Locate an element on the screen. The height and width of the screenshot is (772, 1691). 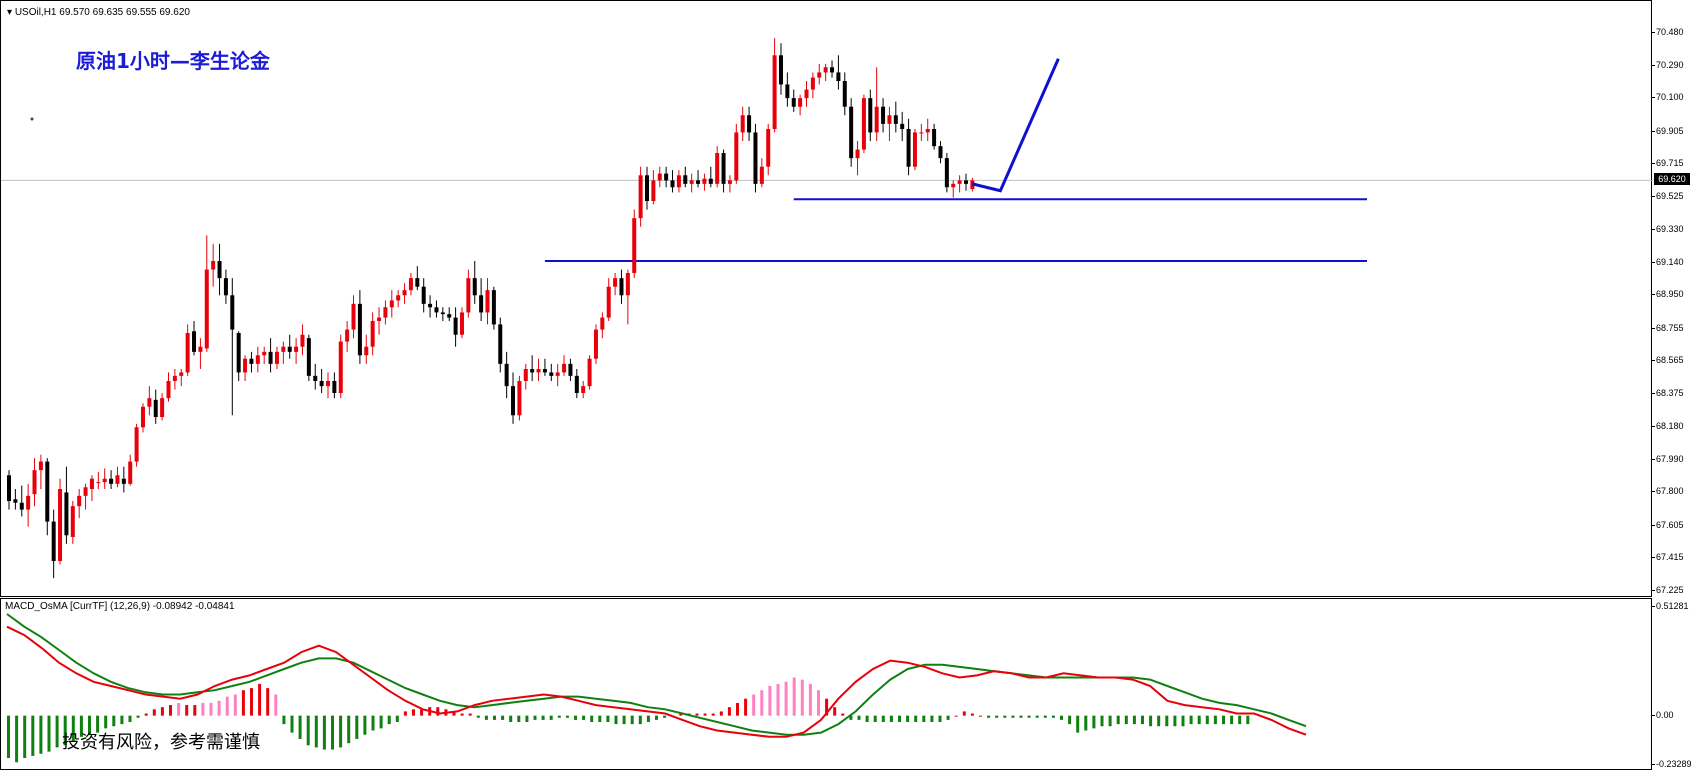
price-tick-label: 67.225 is located at coordinates (1668, 590).